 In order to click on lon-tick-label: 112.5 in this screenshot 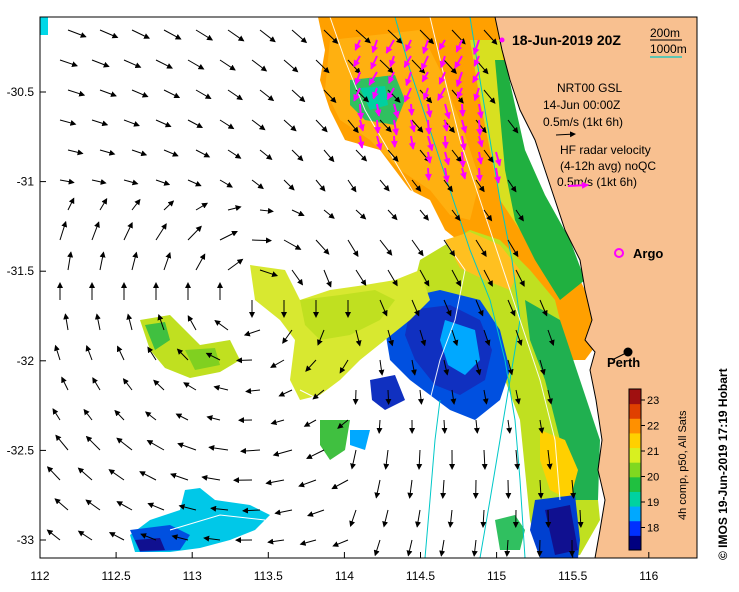, I will do `click(116, 576)`.